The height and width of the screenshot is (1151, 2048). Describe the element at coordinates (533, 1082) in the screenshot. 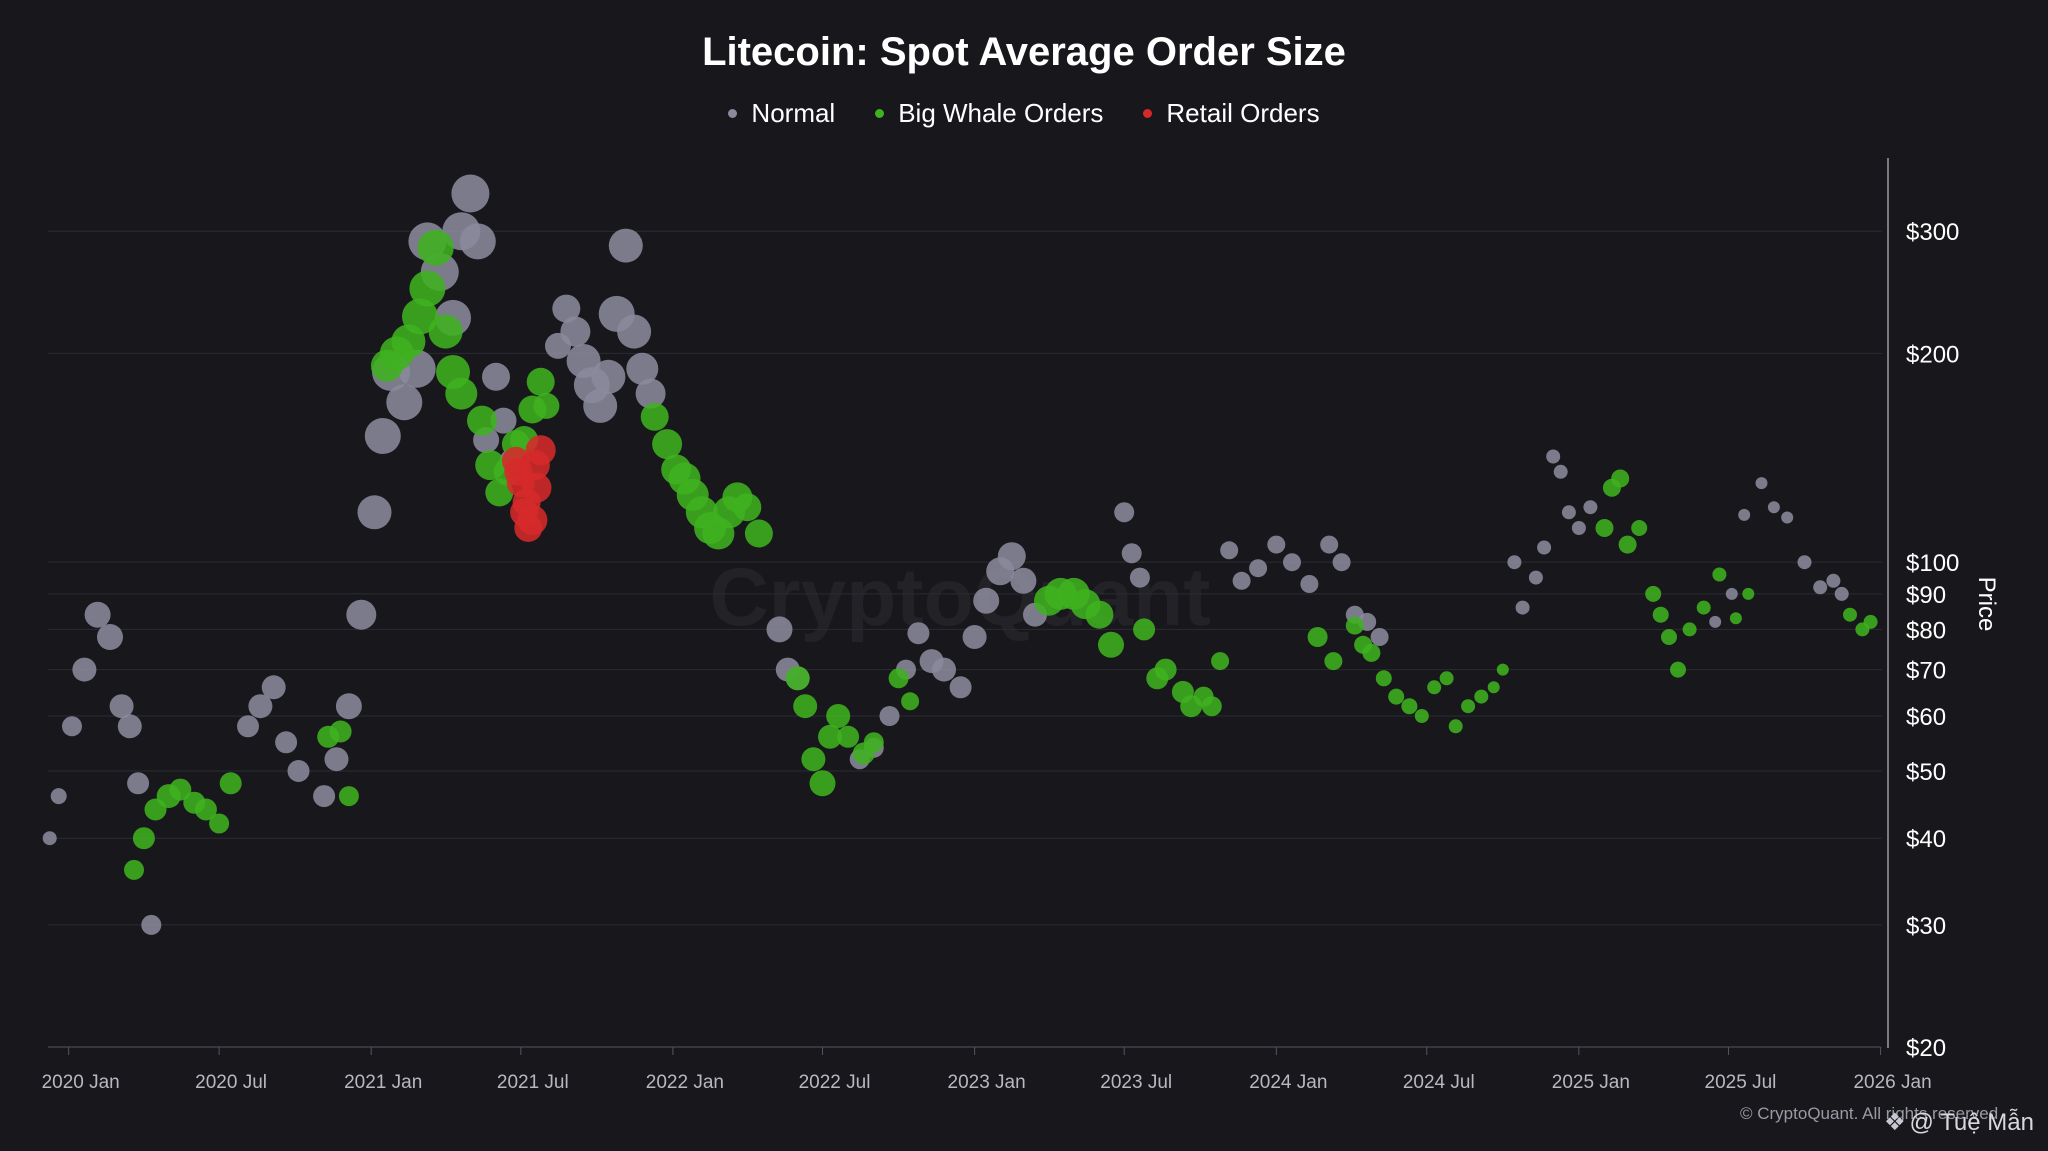

I see `x-tick-label: 2021 Jul` at that location.